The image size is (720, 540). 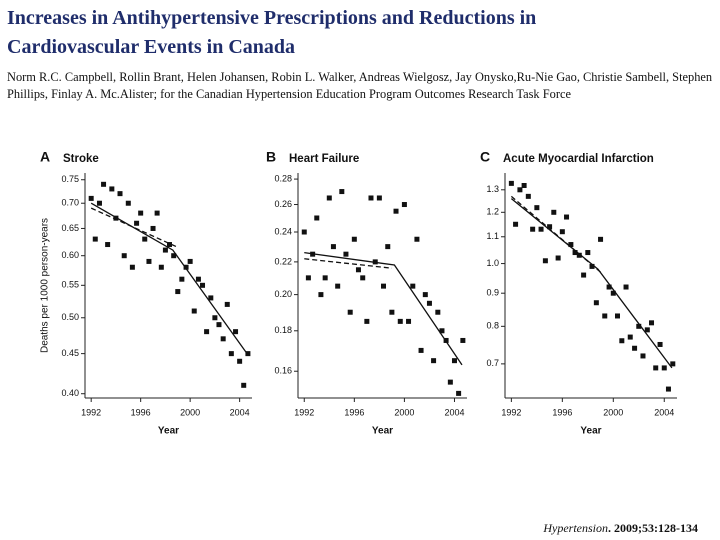 What do you see at coordinates (492, 189) in the screenshot?
I see `y-tick-label: 1.3` at bounding box center [492, 189].